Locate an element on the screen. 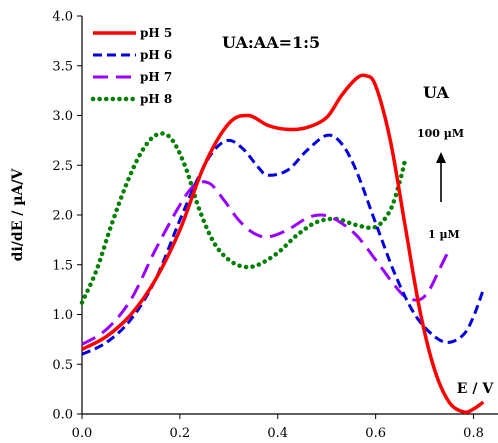 The width and height of the screenshot is (498, 443). x-tick-label: 0.6 is located at coordinates (375, 433).